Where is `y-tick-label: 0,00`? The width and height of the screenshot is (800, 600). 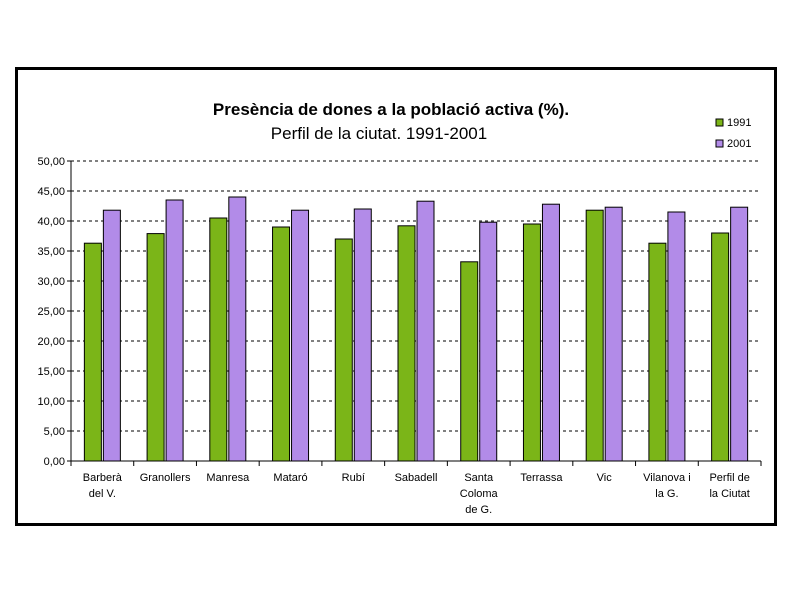 y-tick-label: 0,00 is located at coordinates (54, 462).